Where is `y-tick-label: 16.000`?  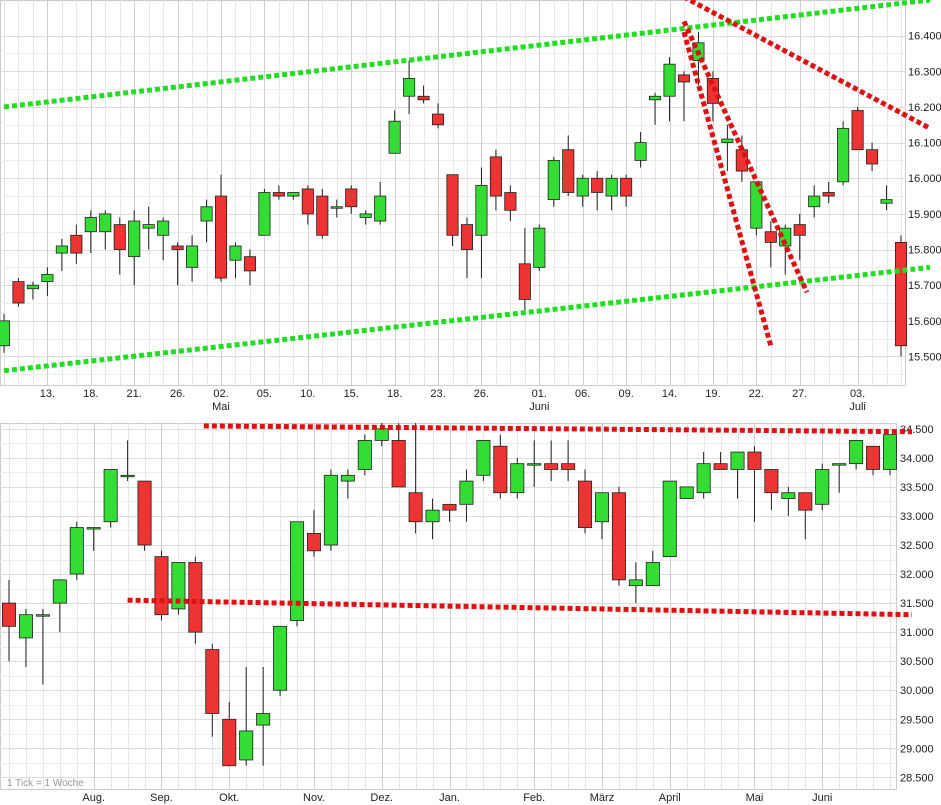
y-tick-label: 16.000 is located at coordinates (924, 179).